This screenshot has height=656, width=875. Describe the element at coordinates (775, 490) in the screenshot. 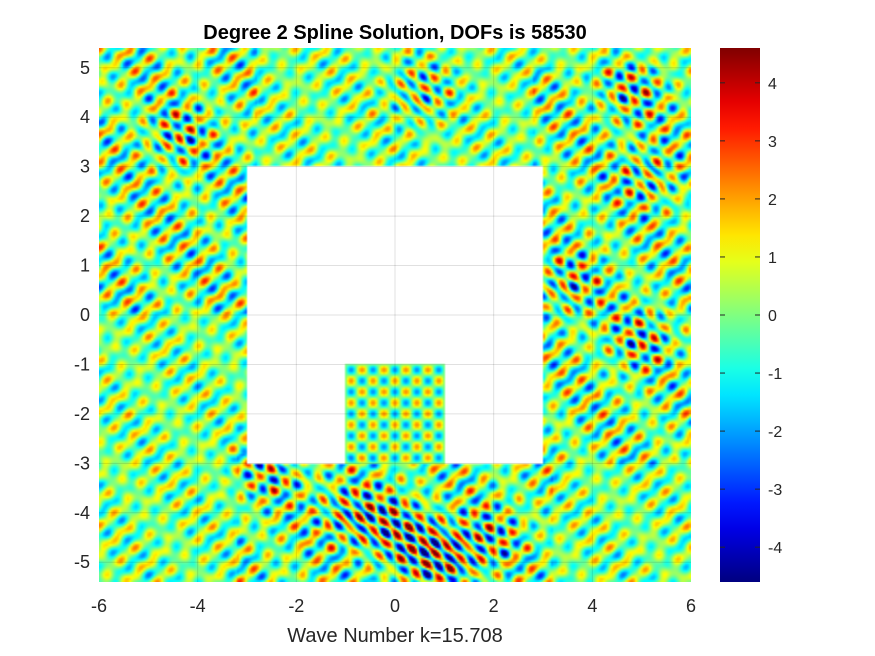

I see `colorbar-tick-label: -3` at that location.